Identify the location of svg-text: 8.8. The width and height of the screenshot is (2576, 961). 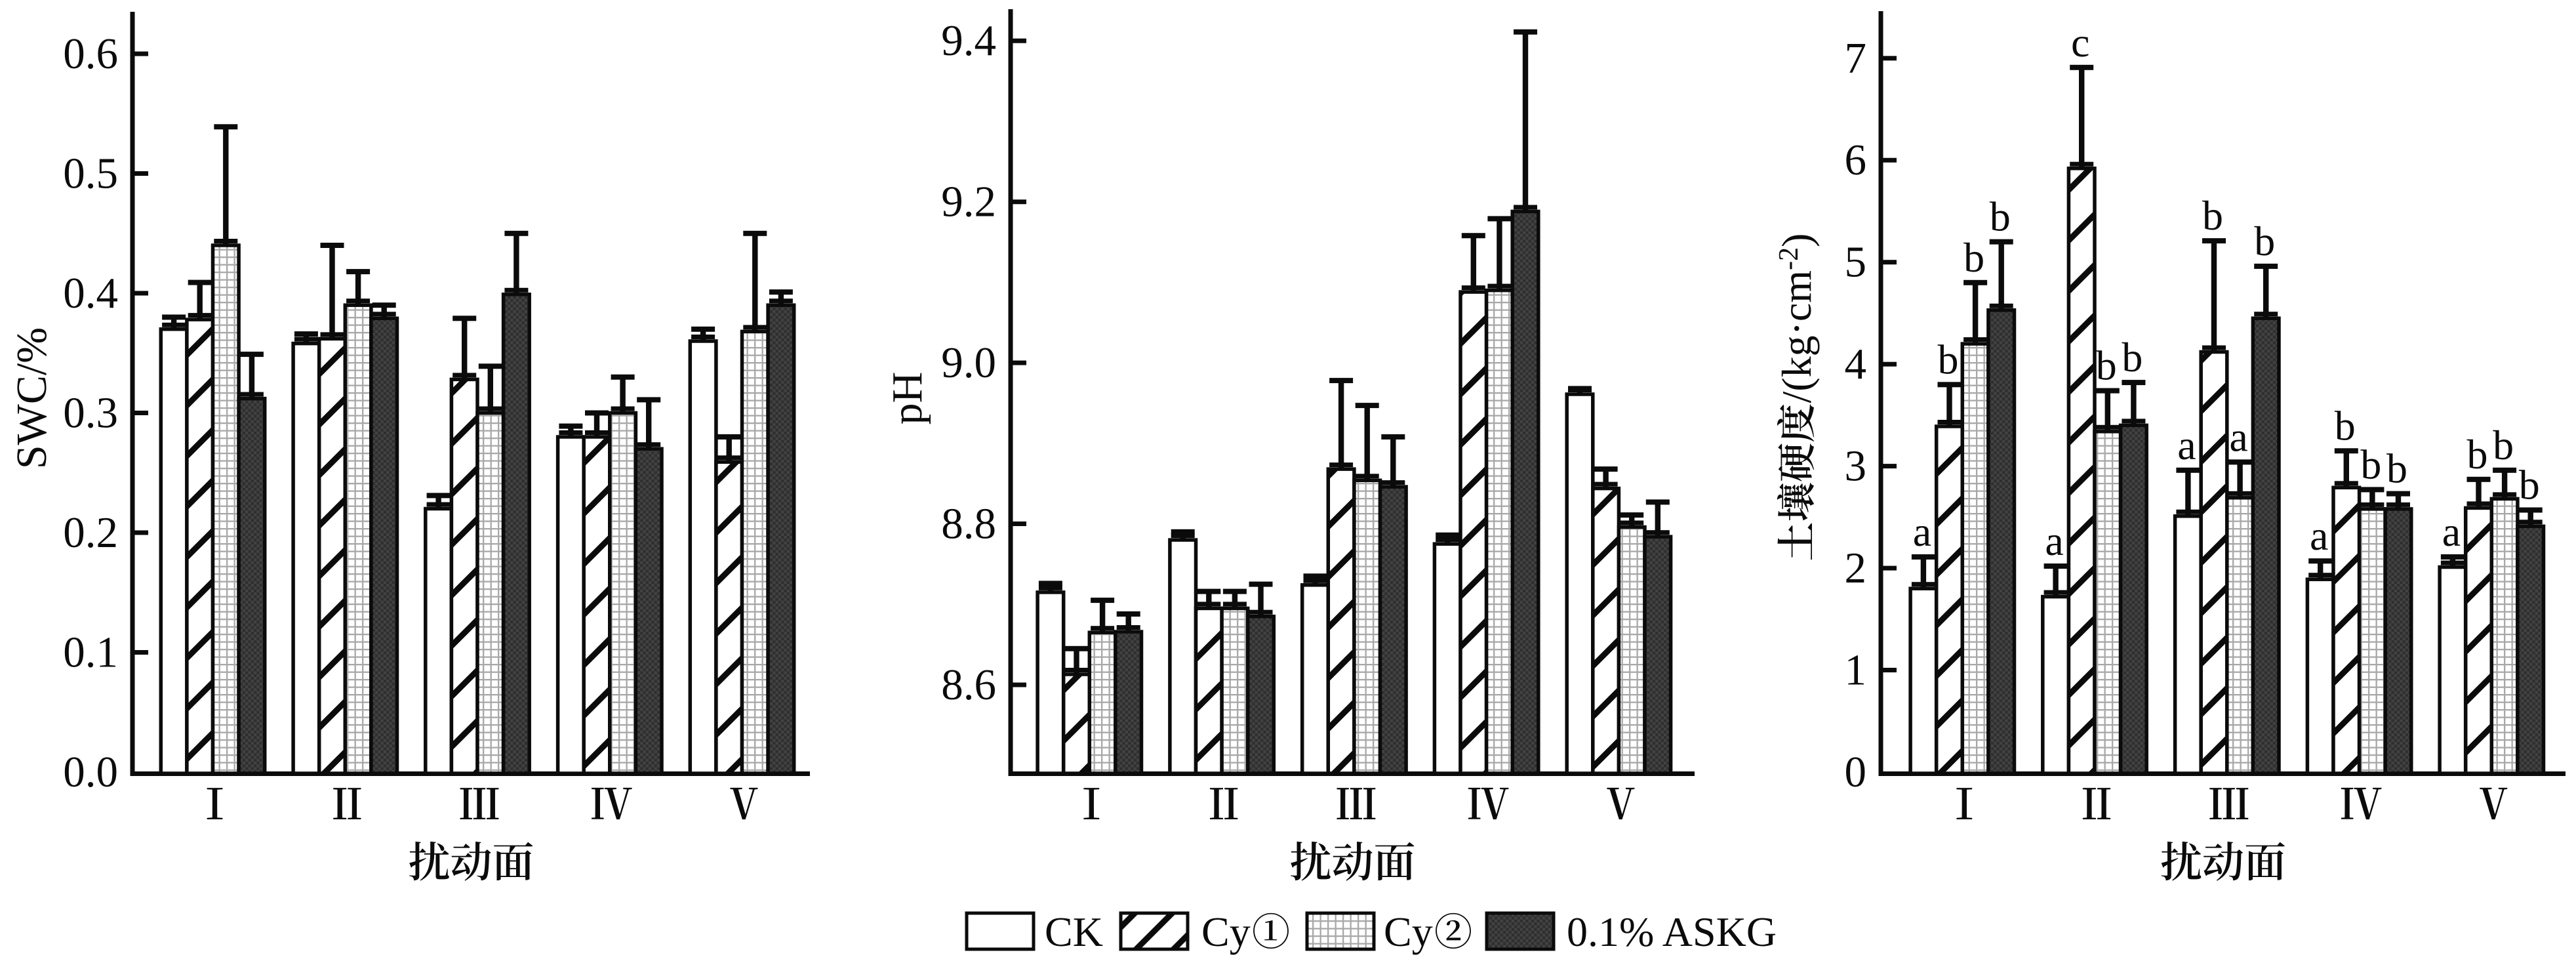
(968, 524).